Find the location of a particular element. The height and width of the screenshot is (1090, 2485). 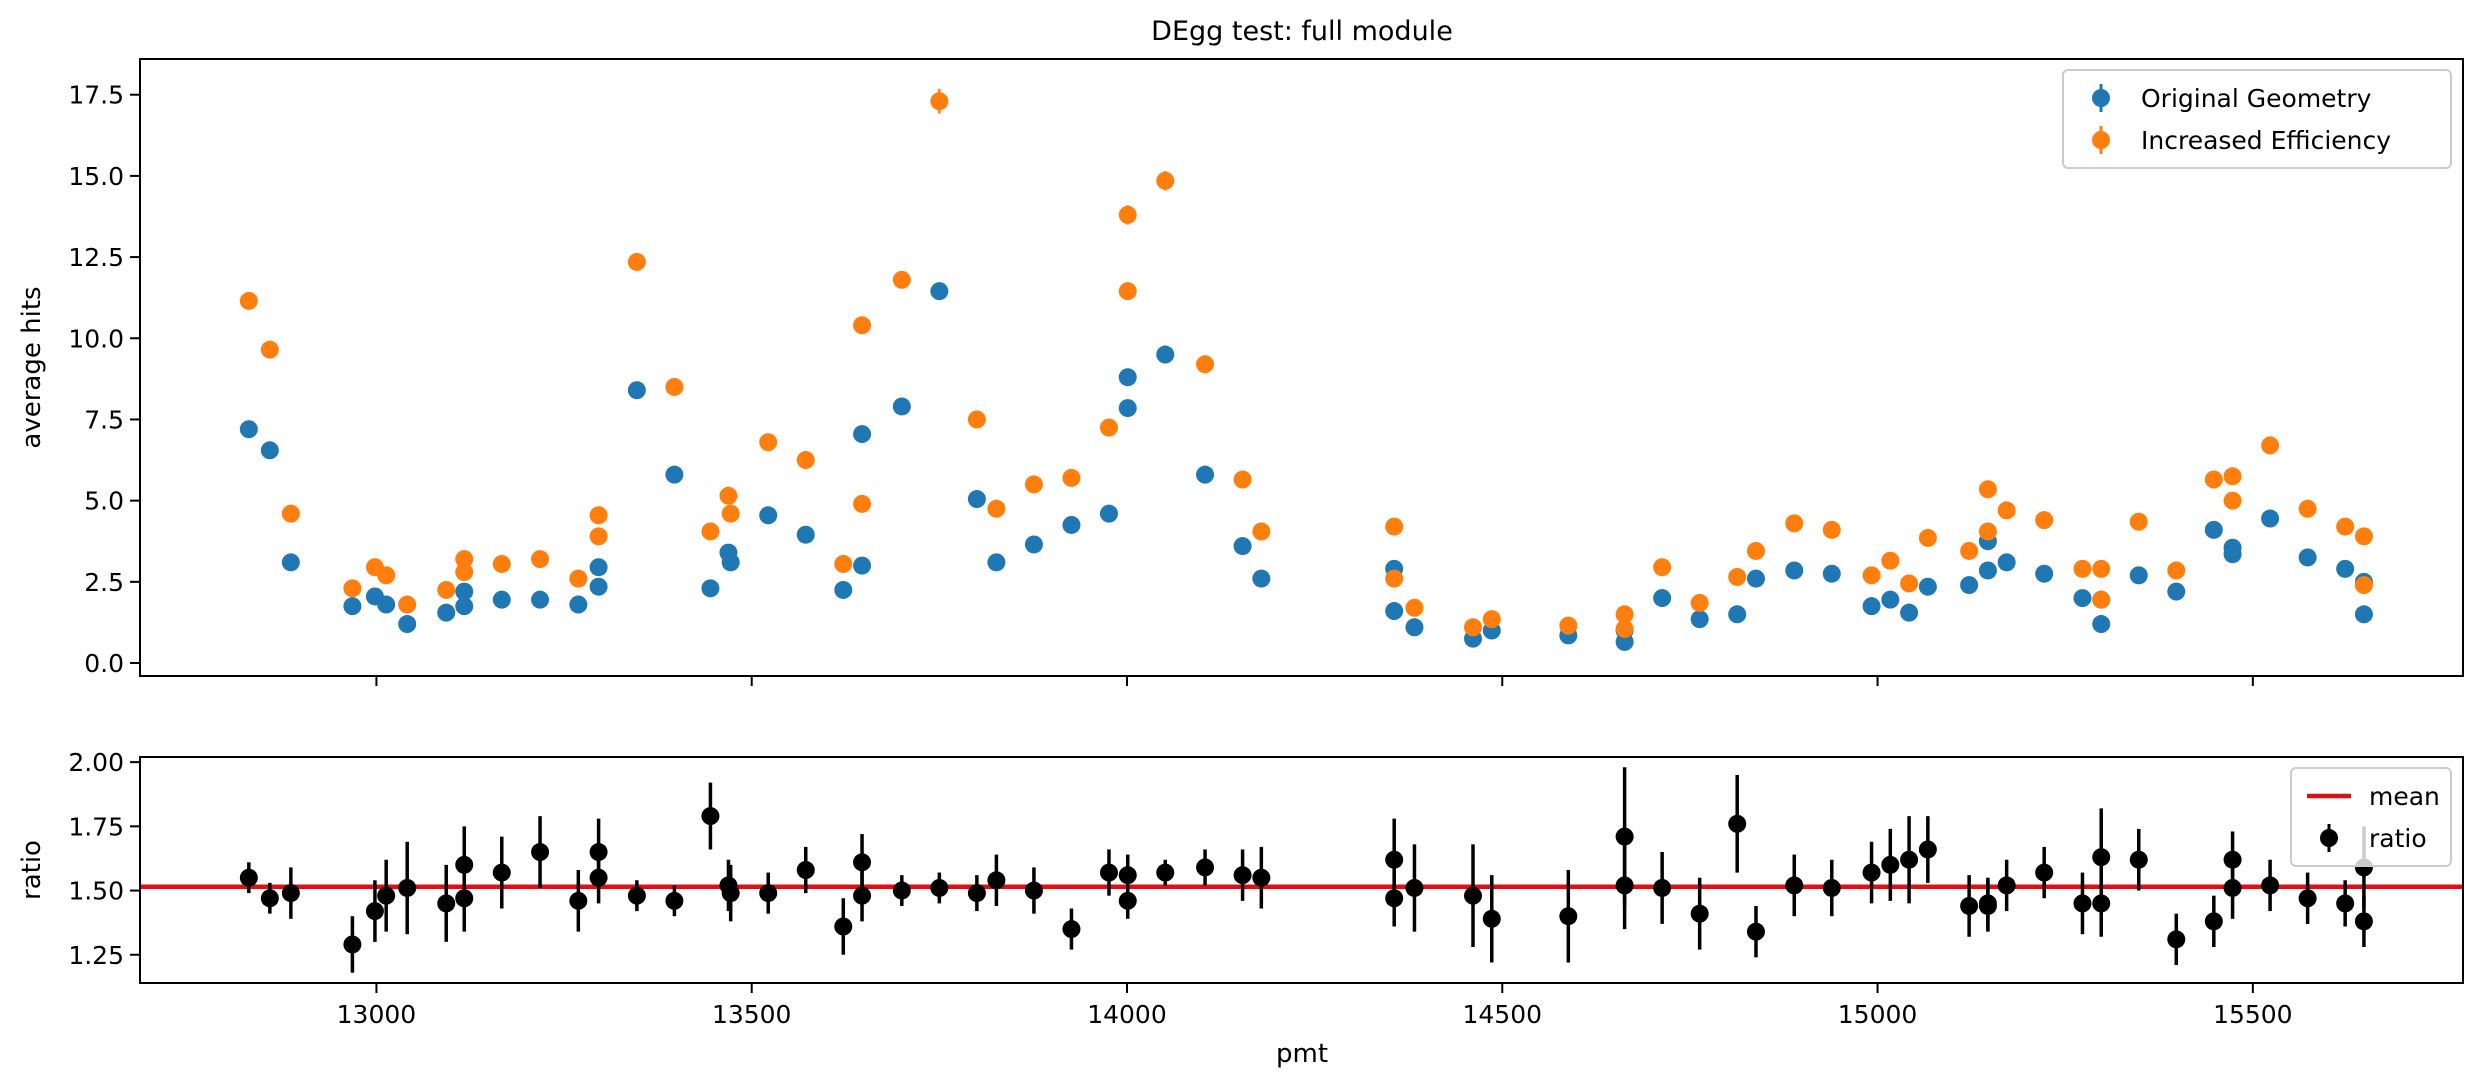

x-axis-label: pmt is located at coordinates (1302, 1054).